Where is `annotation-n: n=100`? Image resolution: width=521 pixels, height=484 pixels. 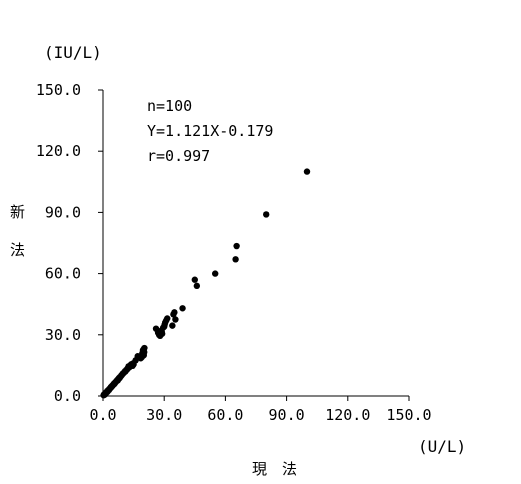
annotation-n: n=100 is located at coordinates (169, 106).